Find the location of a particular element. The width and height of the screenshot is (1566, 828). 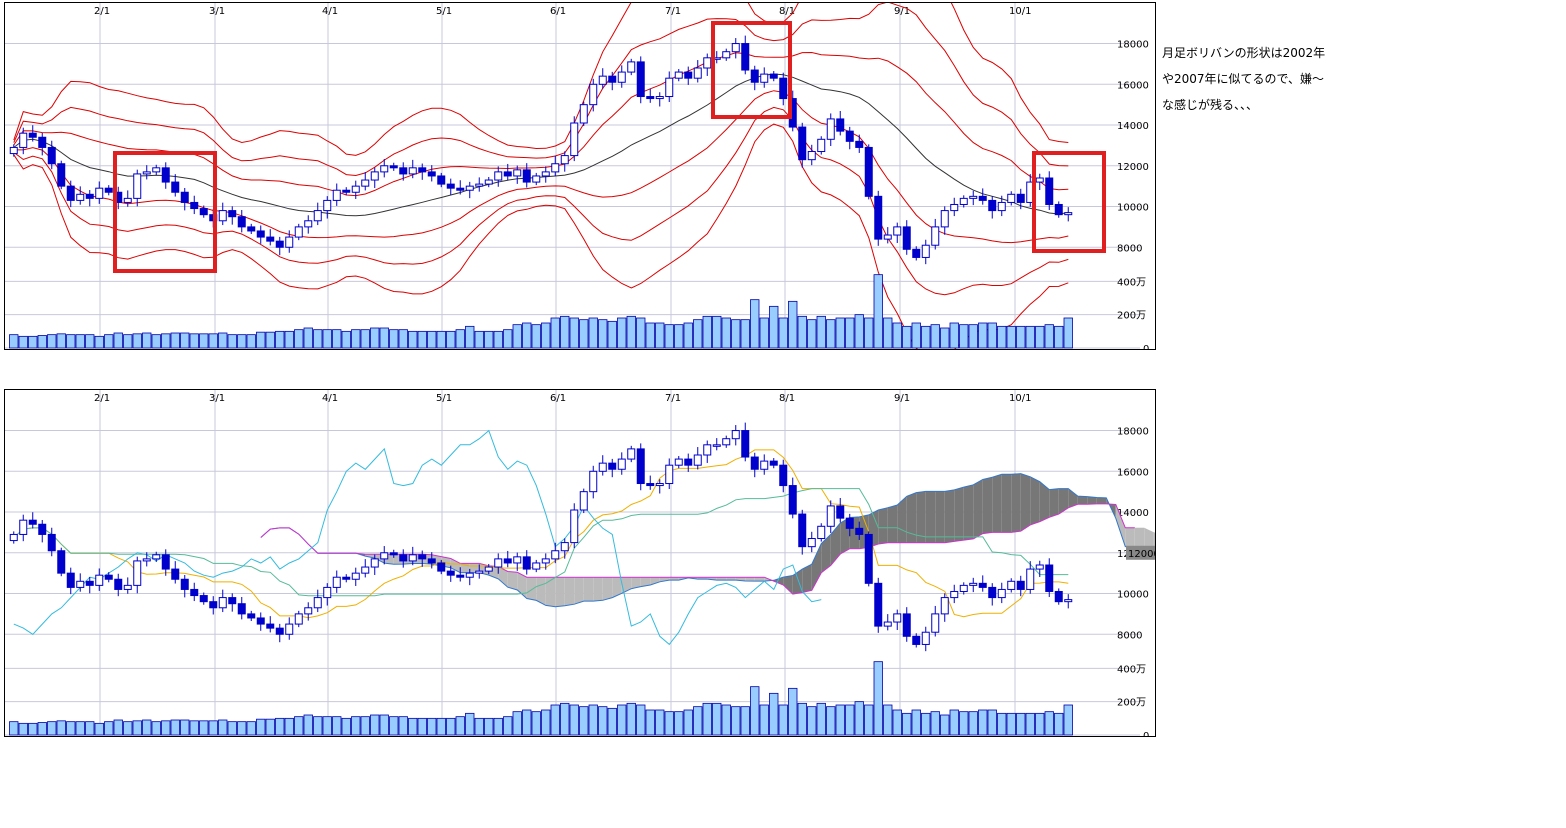

chikou-span-line is located at coordinates (417, 537).